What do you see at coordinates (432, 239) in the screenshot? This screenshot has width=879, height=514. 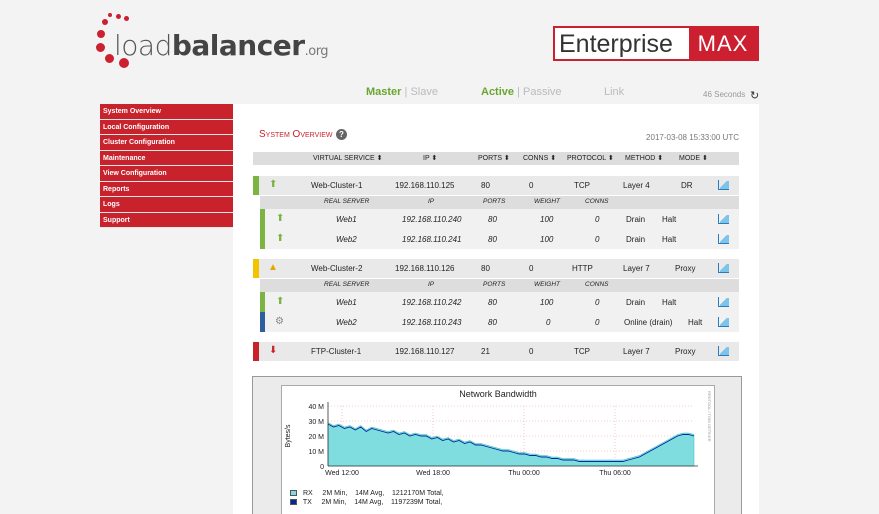 I see `server-ip: 192.168.110.241` at bounding box center [432, 239].